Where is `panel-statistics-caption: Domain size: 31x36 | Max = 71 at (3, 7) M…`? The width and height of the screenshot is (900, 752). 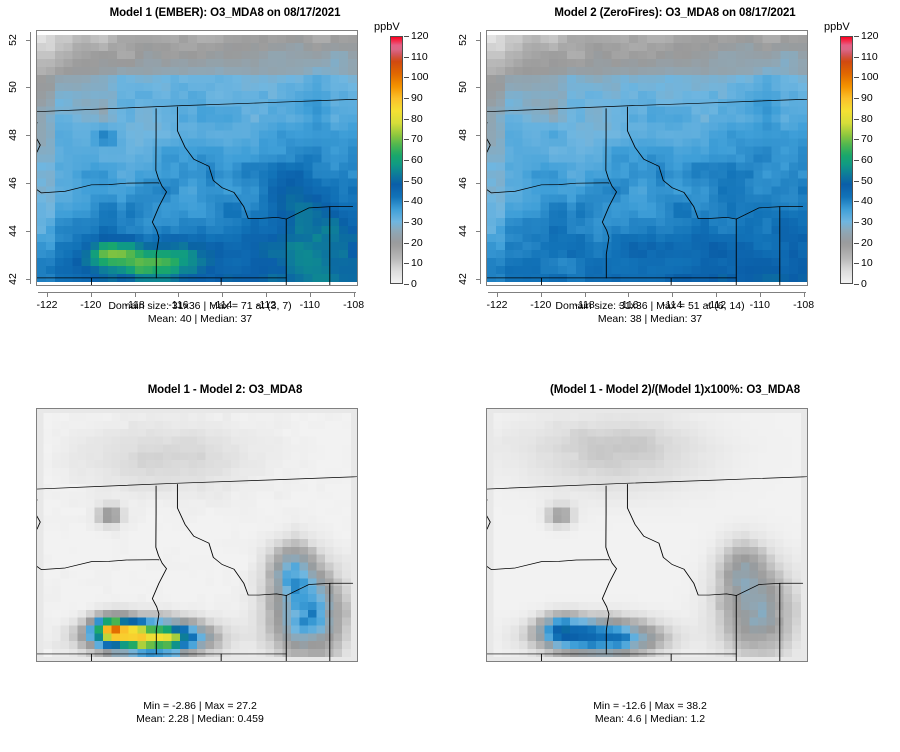 panel-statistics-caption: Domain size: 31x36 | Max = 71 at (3, 7) M… is located at coordinates (200, 312).